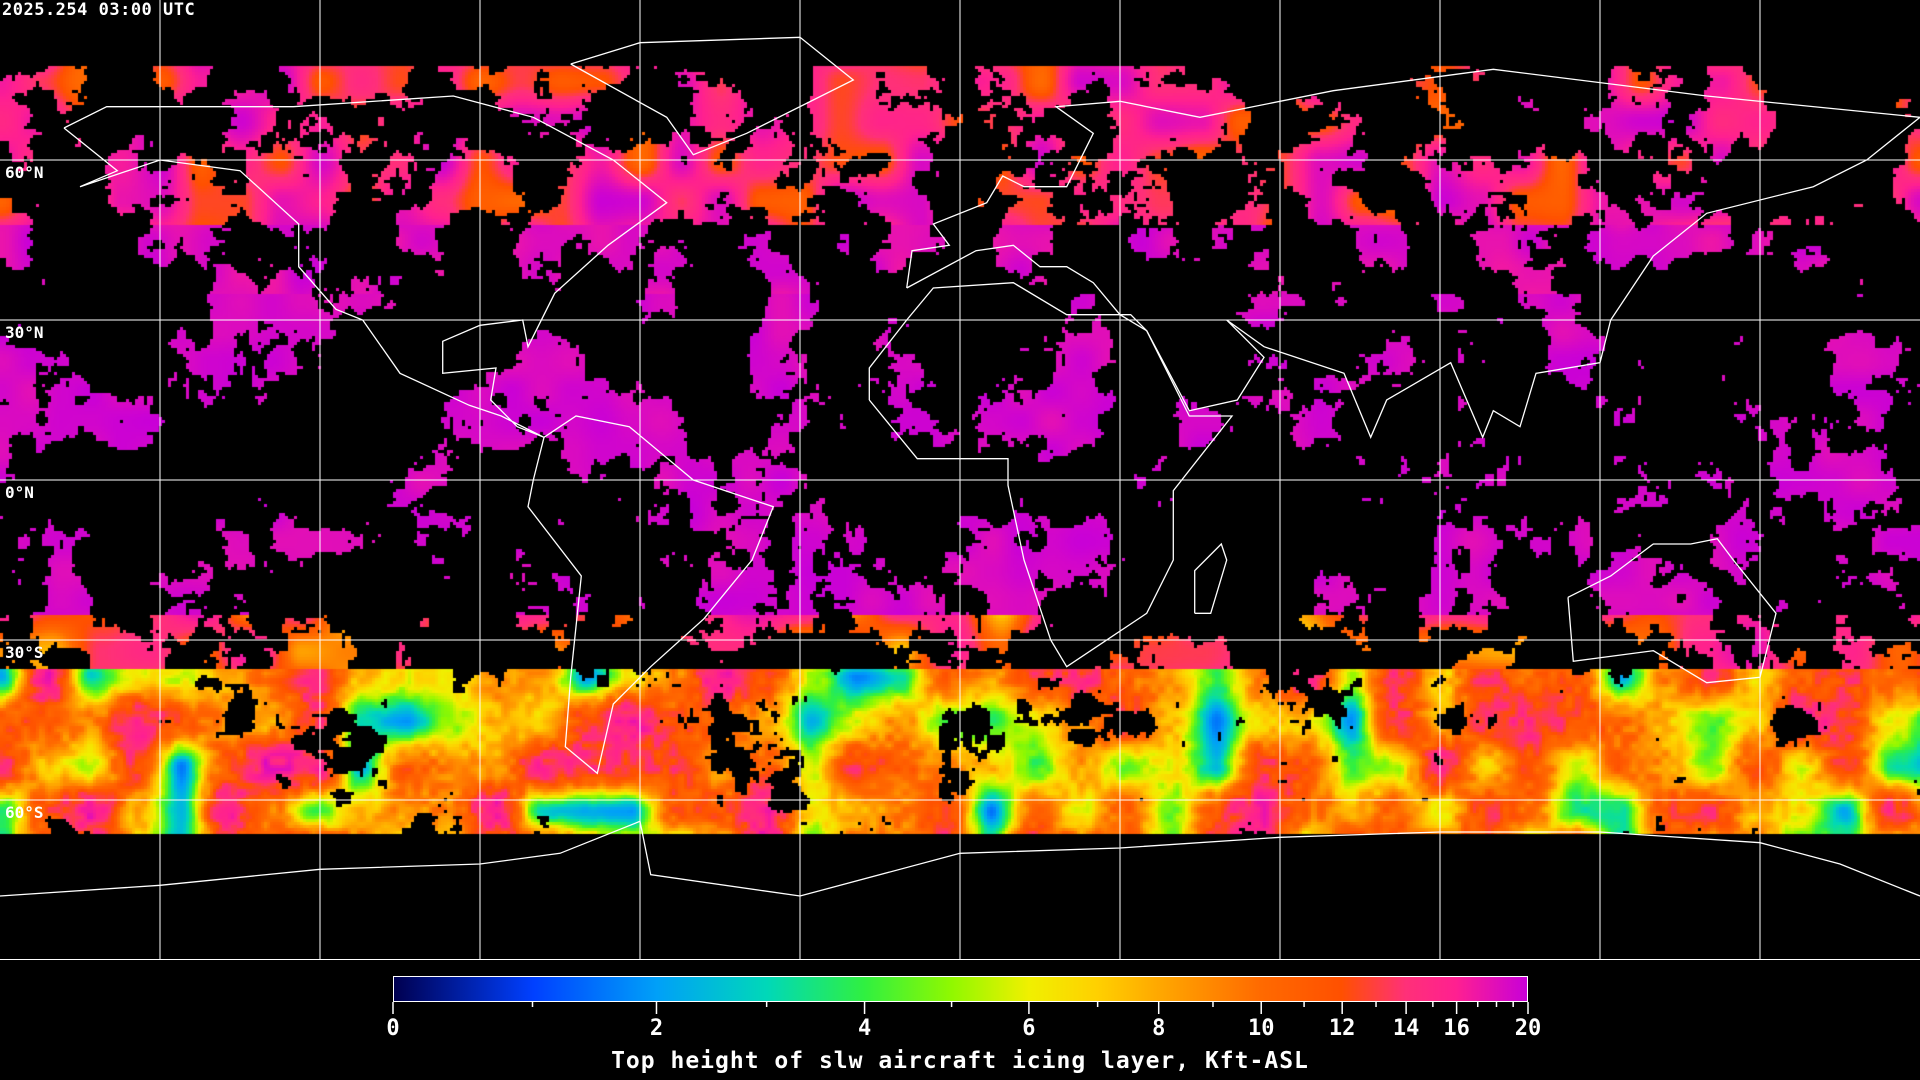 Image resolution: width=1920 pixels, height=1080 pixels. I want to click on colorbar-tick-label: 4, so click(864, 1028).